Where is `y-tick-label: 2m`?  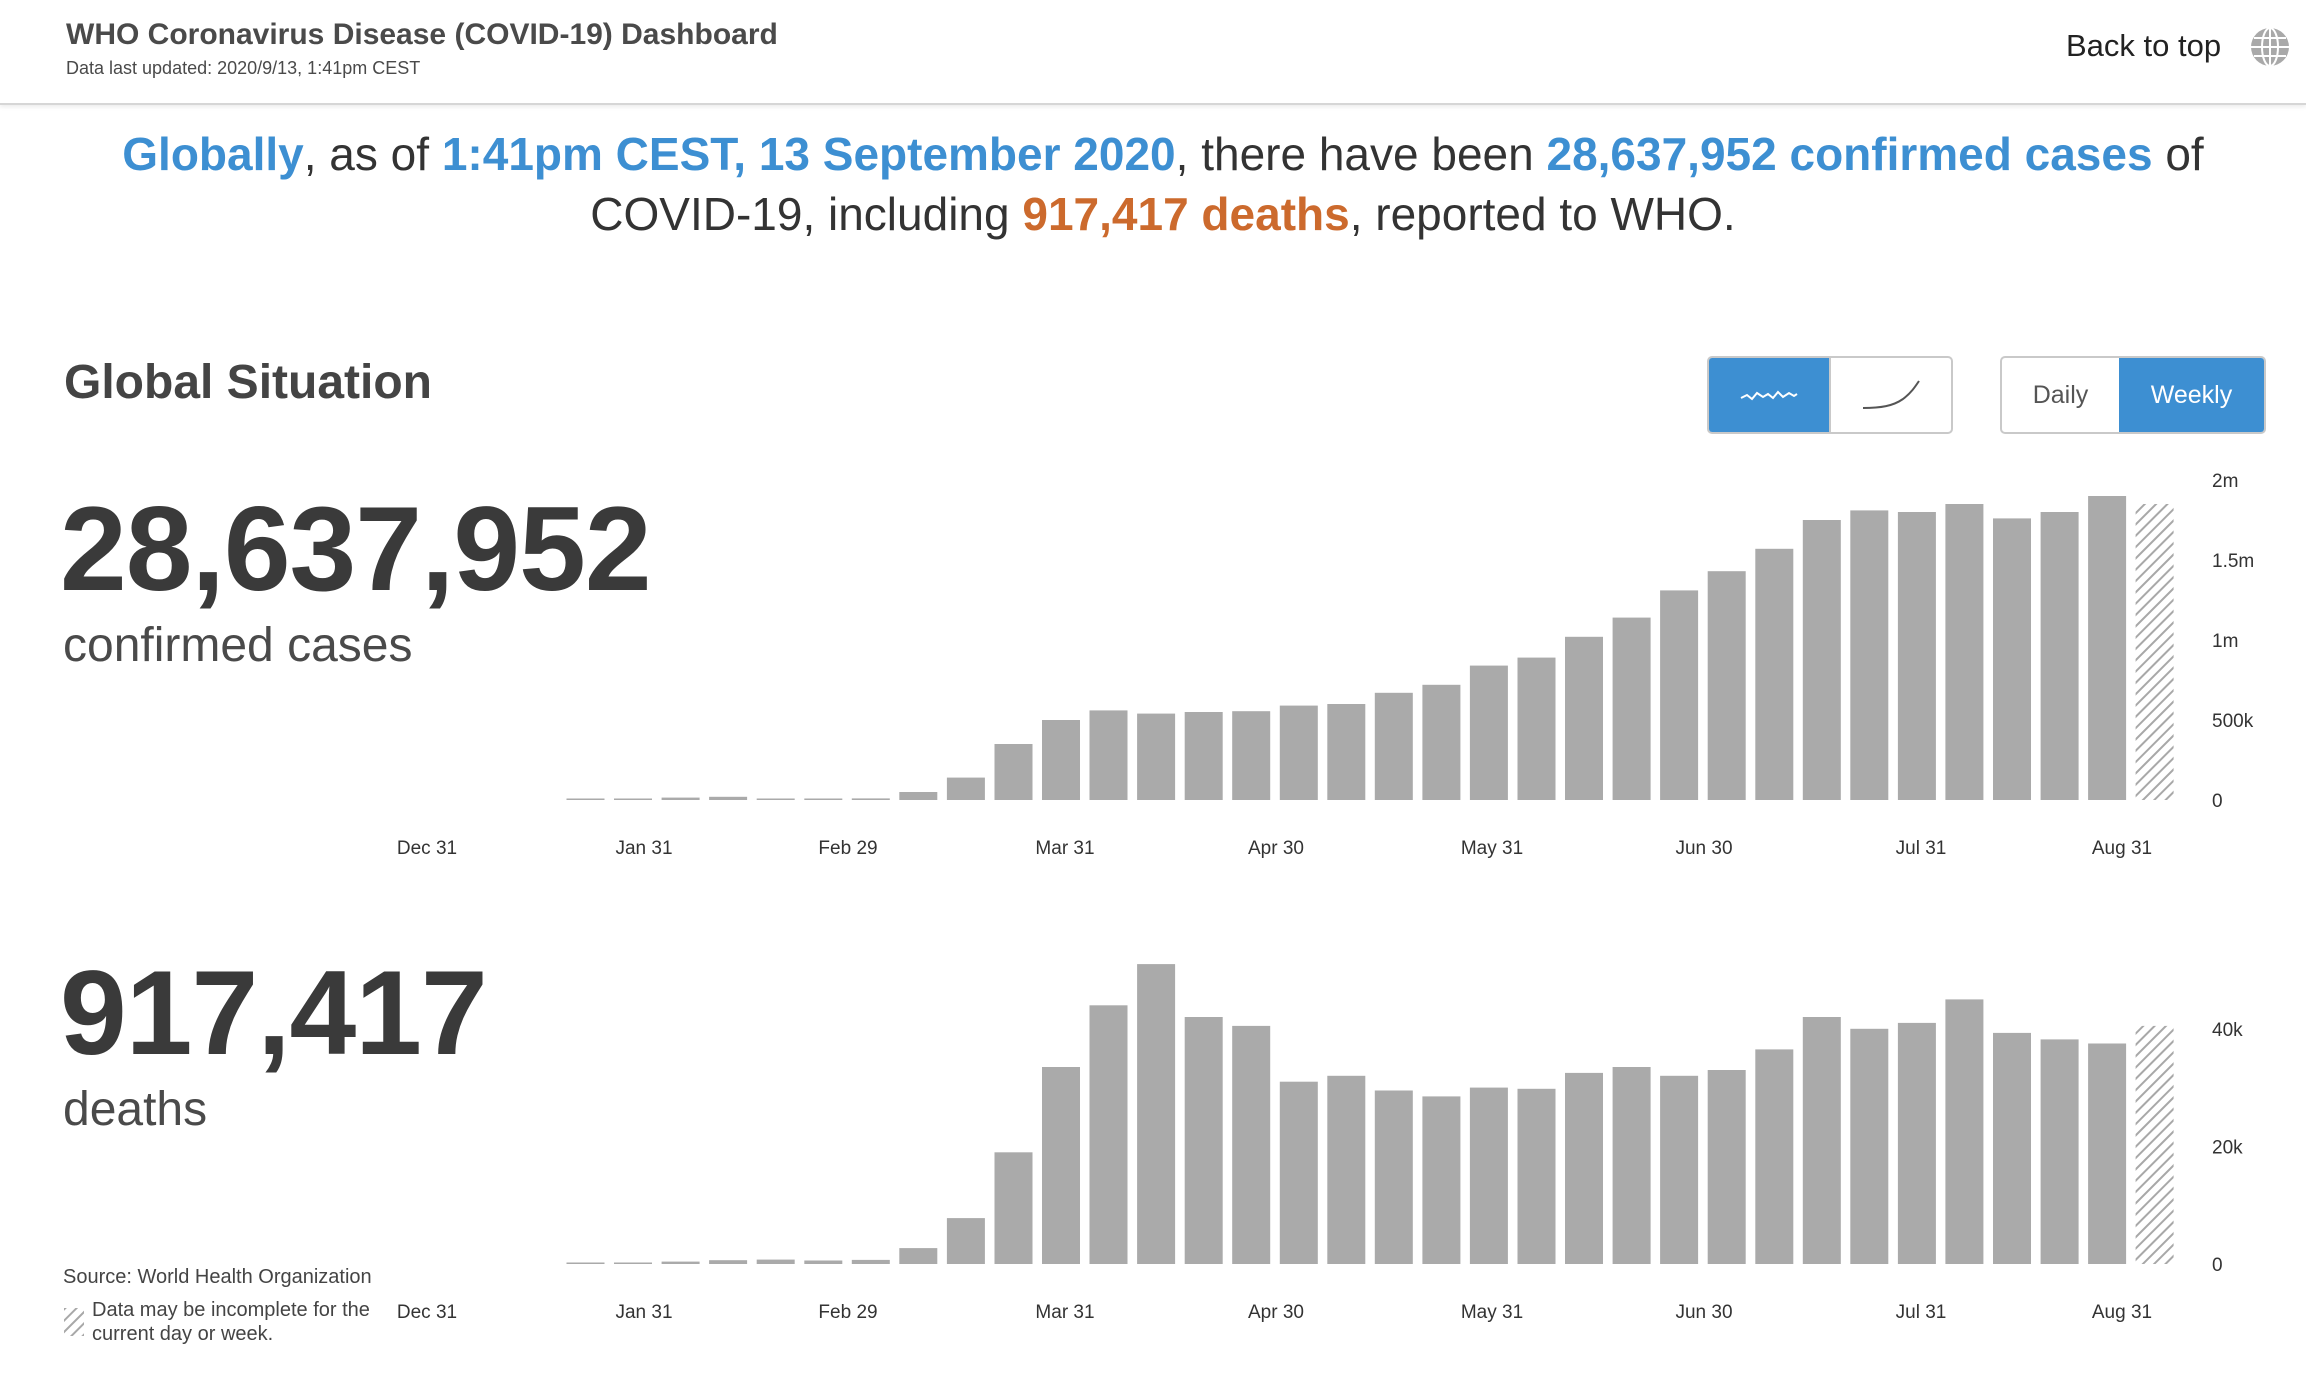
y-tick-label: 2m is located at coordinates (2225, 481).